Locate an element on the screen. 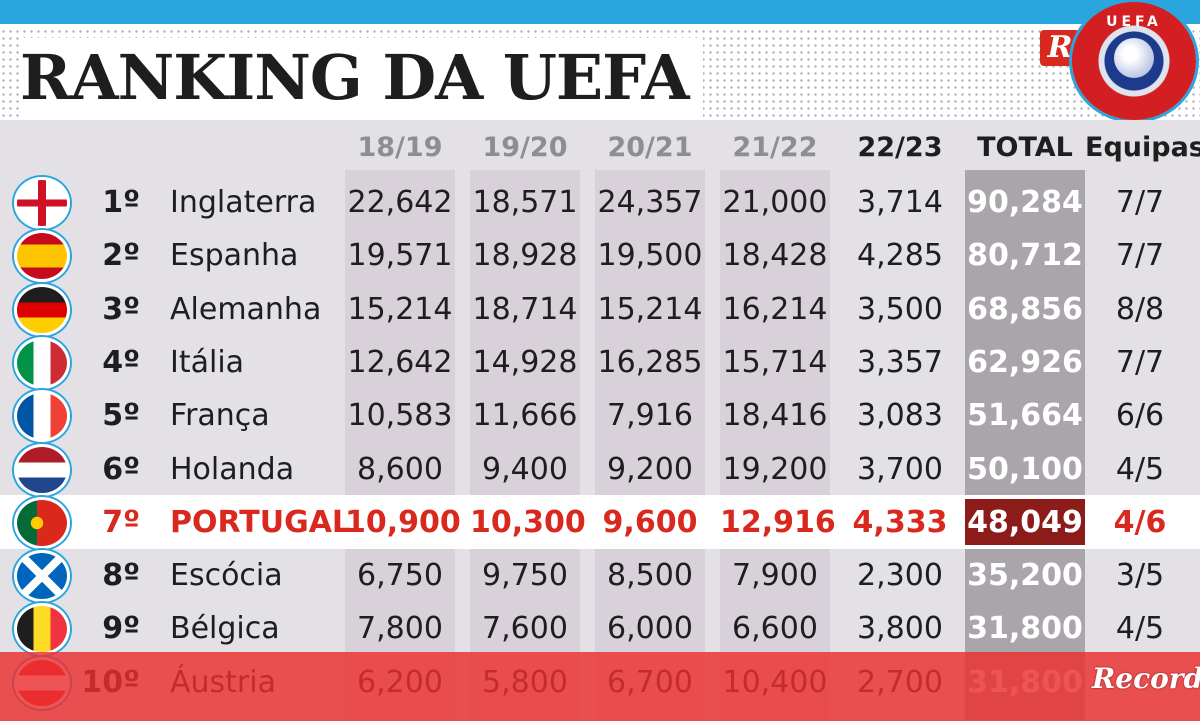 The width and height of the screenshot is (1200, 721). total-points: 51,664 is located at coordinates (1025, 415).